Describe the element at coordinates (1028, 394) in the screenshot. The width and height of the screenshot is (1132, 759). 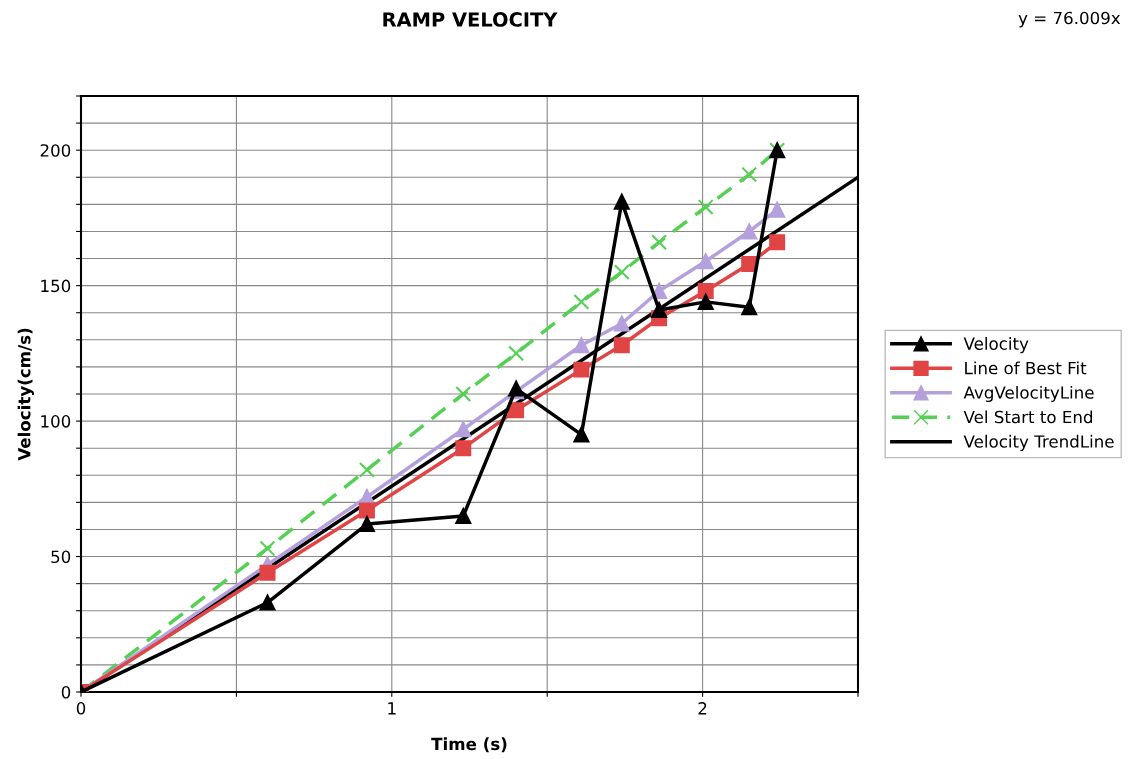
I see `legend-label: AvgVelocityLine` at that location.